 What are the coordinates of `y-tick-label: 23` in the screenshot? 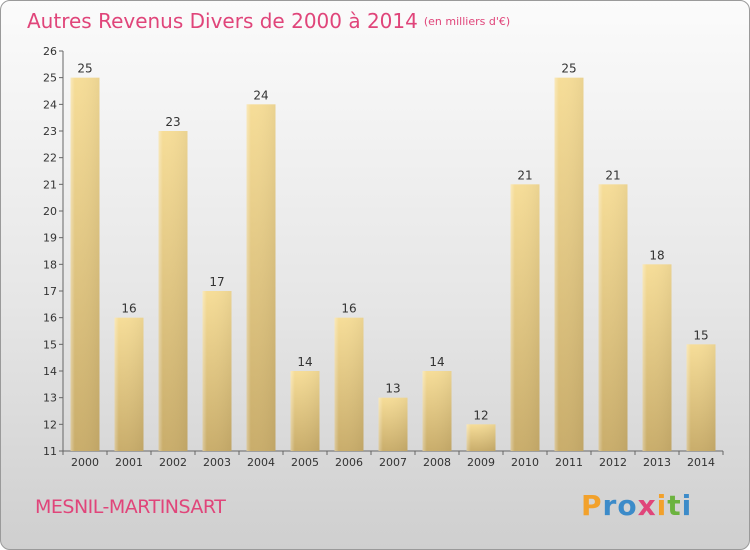 It's located at (50, 131).